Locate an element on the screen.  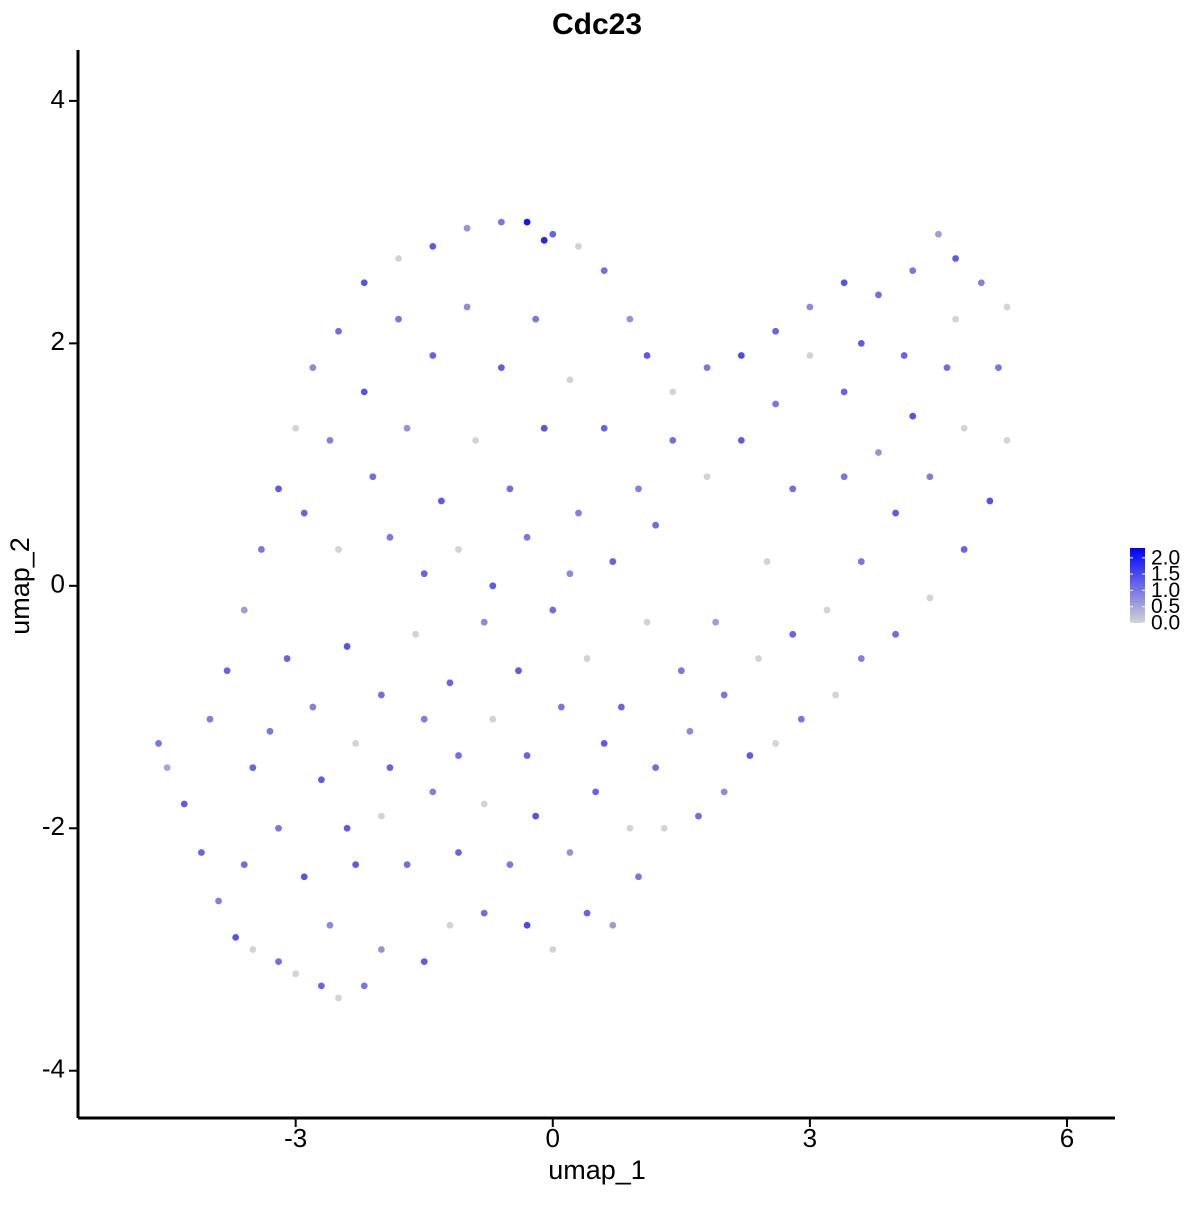
colorbar-tick-label: 1.5 is located at coordinates (1165, 574).